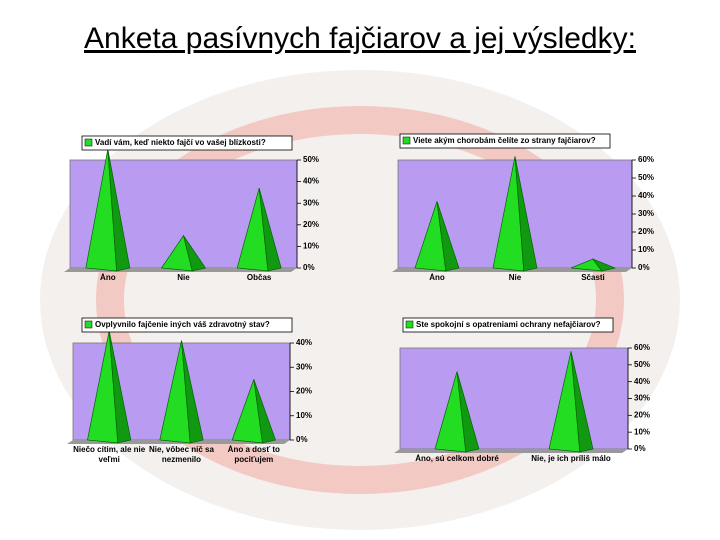 This screenshot has width=720, height=540. I want to click on x-tick-label: Sčasti, so click(593, 277).